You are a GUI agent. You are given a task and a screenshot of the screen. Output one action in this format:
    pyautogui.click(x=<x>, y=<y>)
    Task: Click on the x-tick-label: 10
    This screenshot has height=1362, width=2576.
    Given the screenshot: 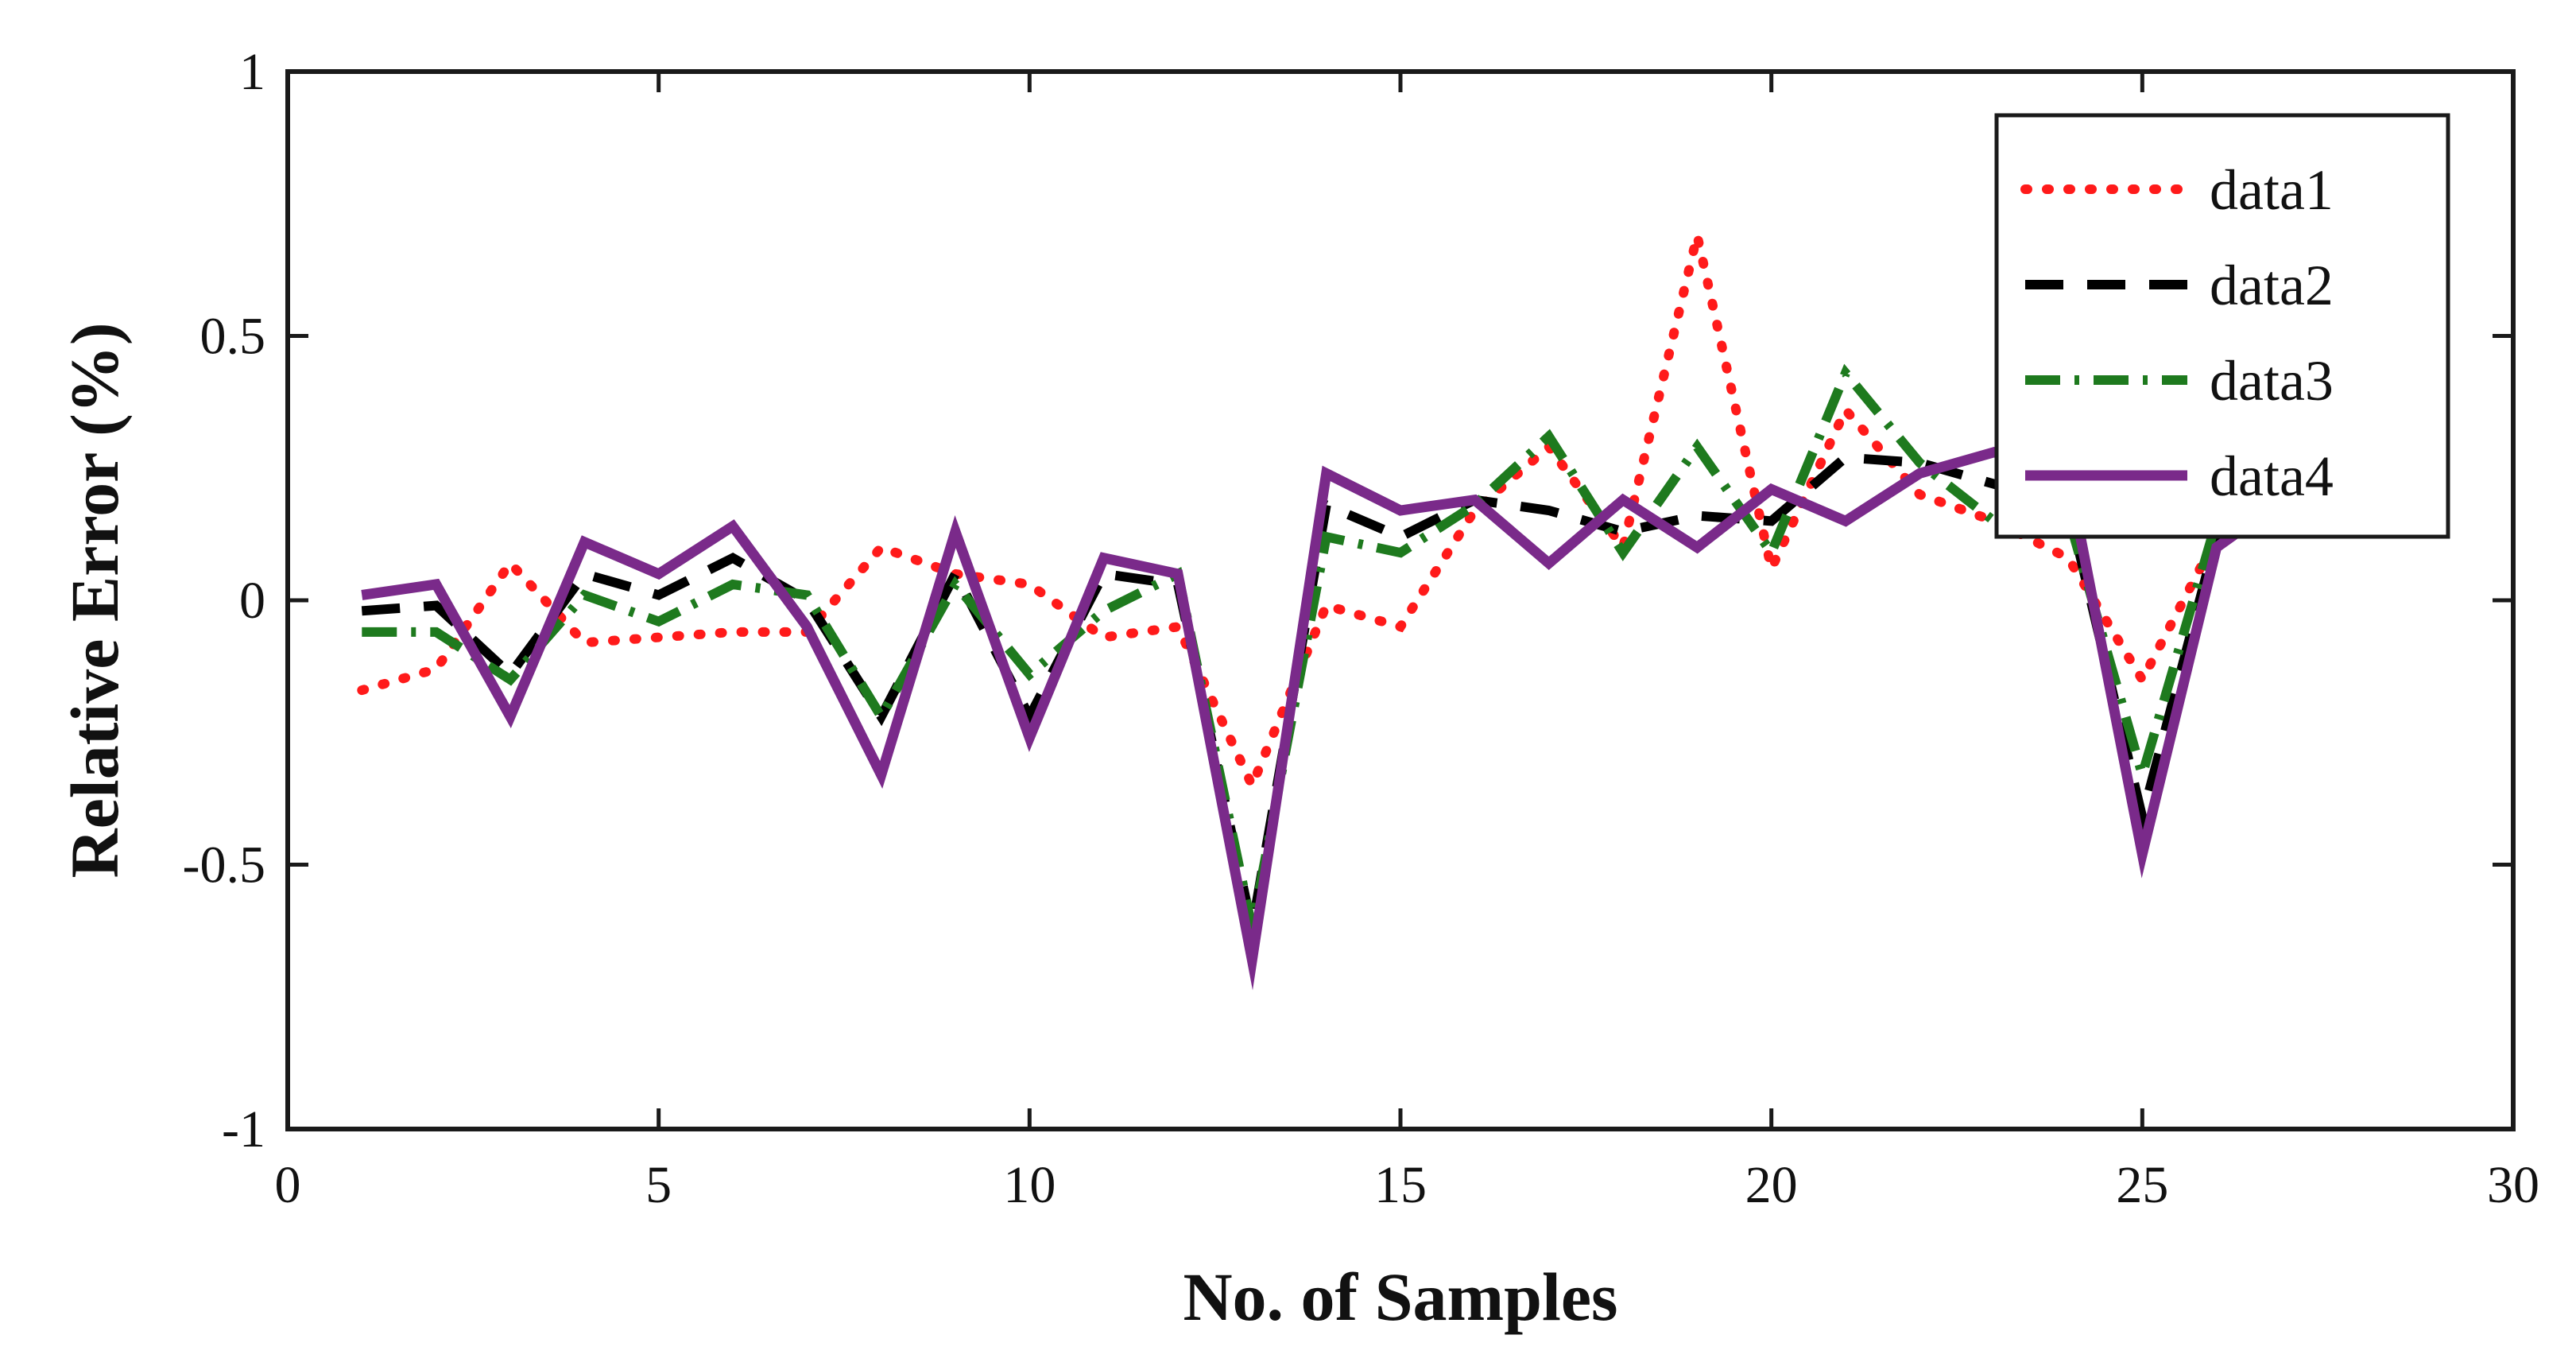 What is the action you would take?
    pyautogui.click(x=1029, y=1185)
    